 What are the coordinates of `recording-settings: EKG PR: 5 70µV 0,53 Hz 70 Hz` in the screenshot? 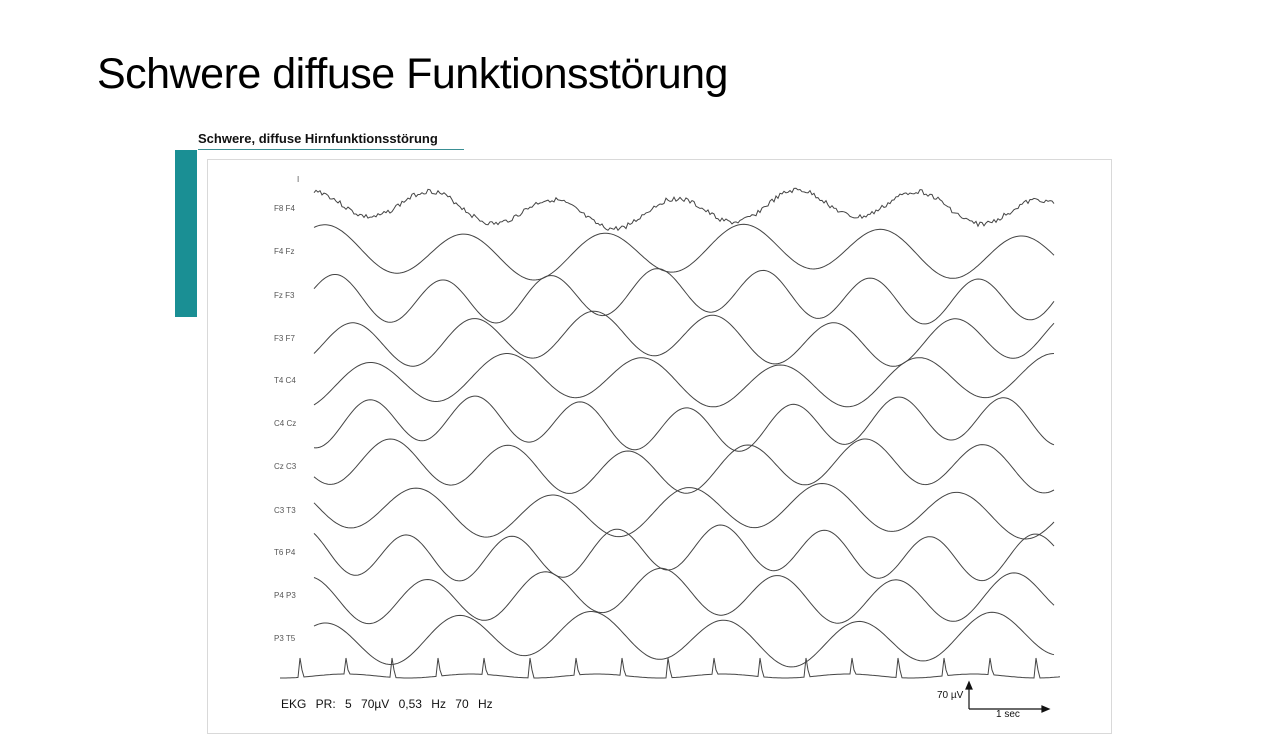 It's located at (387, 704).